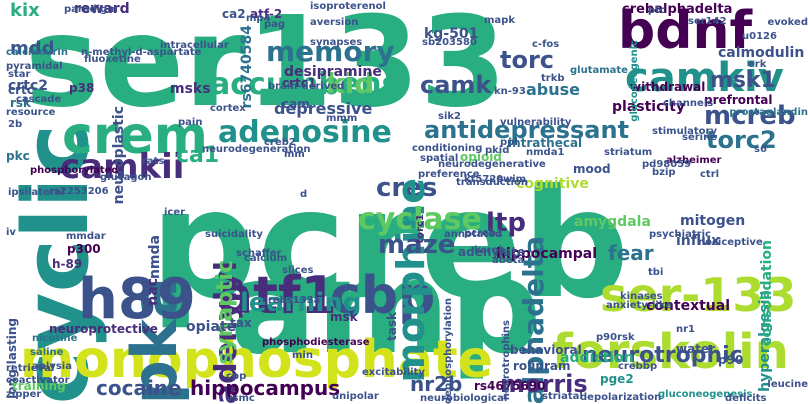 The image size is (808, 404). I want to click on cloud-word: ctrl, so click(710, 174).